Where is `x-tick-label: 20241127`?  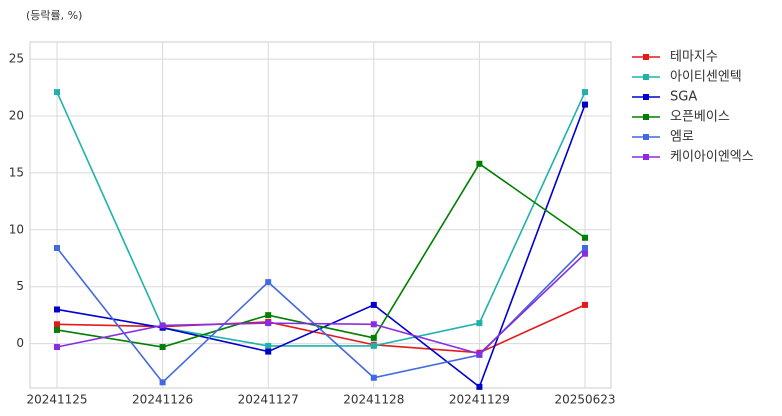 x-tick-label: 20241127 is located at coordinates (268, 400).